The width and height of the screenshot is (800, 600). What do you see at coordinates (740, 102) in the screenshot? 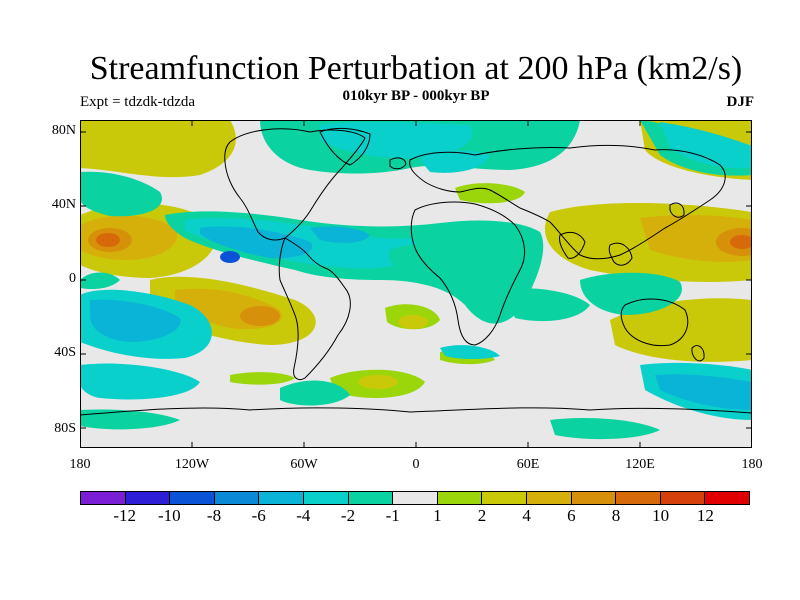
I see `season-label: DJF` at bounding box center [740, 102].